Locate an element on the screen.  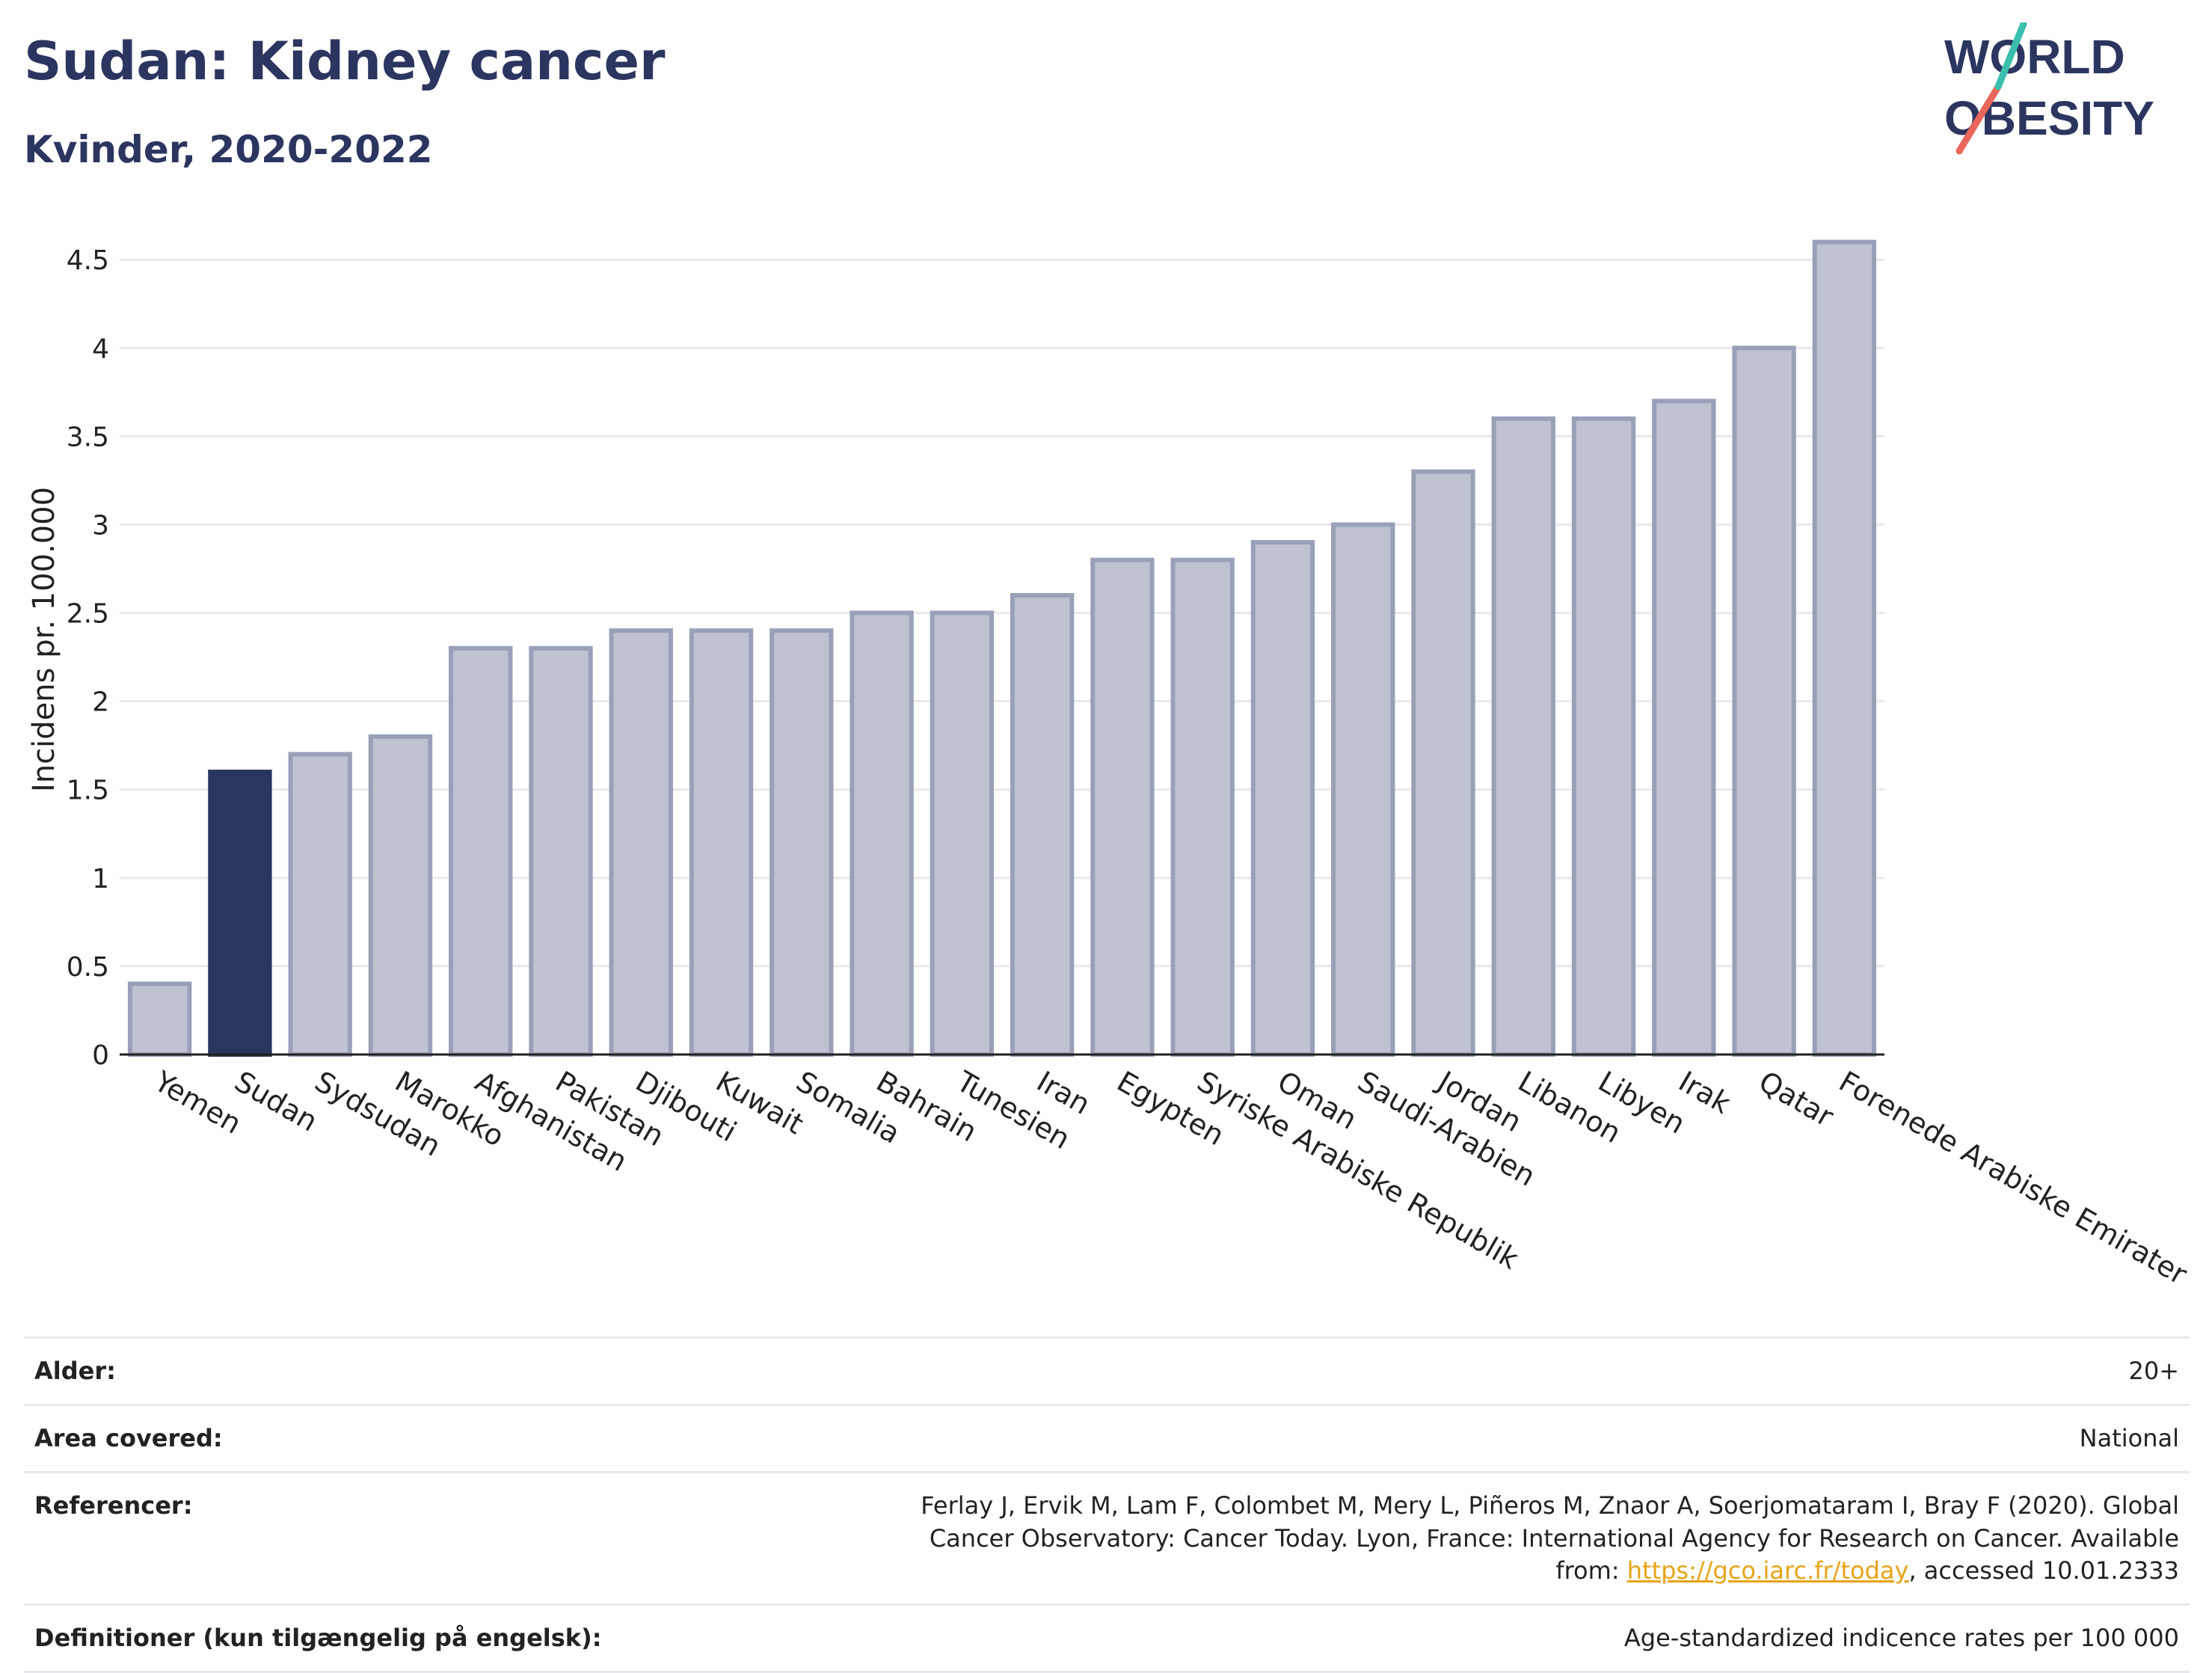
reference-accessed: , accessed 10.01.2333 is located at coordinates (2043, 1570).